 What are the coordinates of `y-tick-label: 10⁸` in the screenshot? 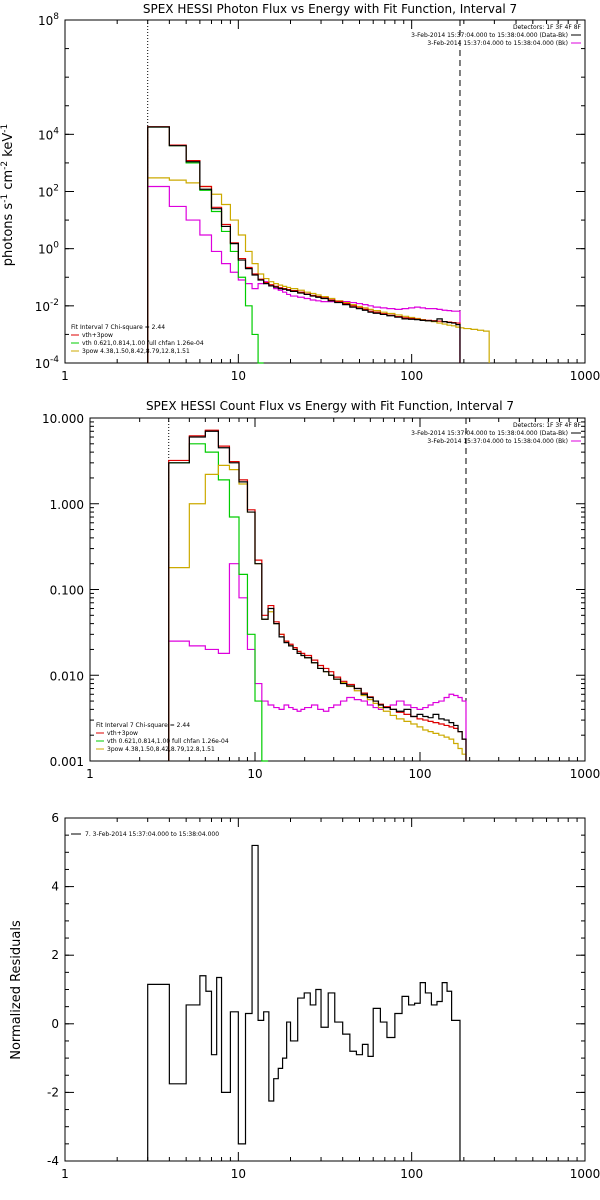 It's located at (48, 20).